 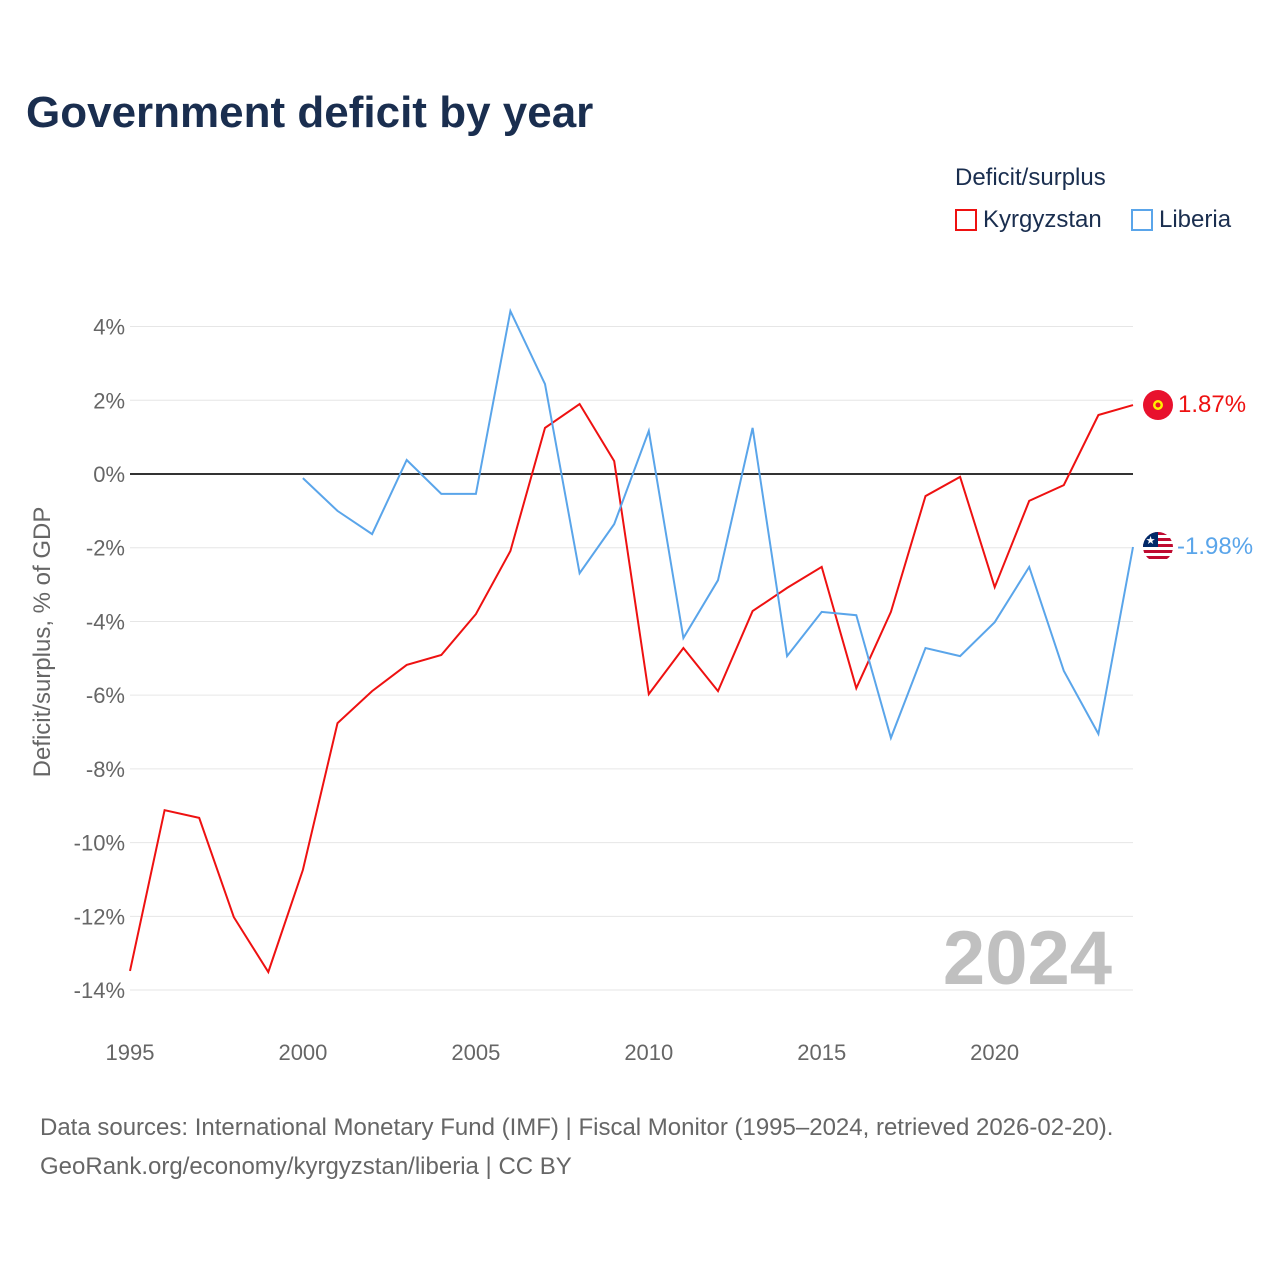 What do you see at coordinates (1158, 405) in the screenshot?
I see `kyrgyzstan-flag-icon` at bounding box center [1158, 405].